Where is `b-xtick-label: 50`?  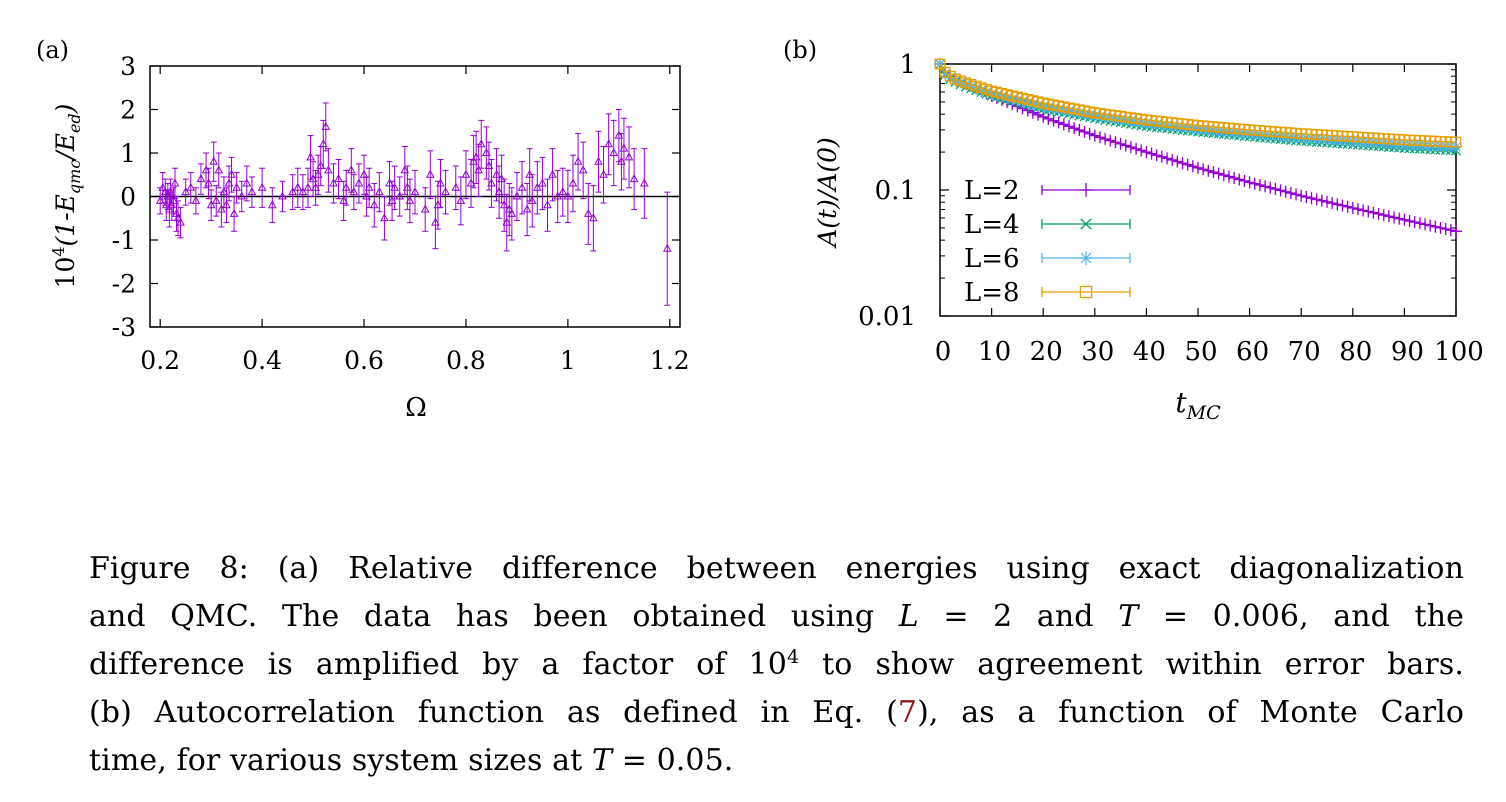
b-xtick-label: 50 is located at coordinates (1200, 352).